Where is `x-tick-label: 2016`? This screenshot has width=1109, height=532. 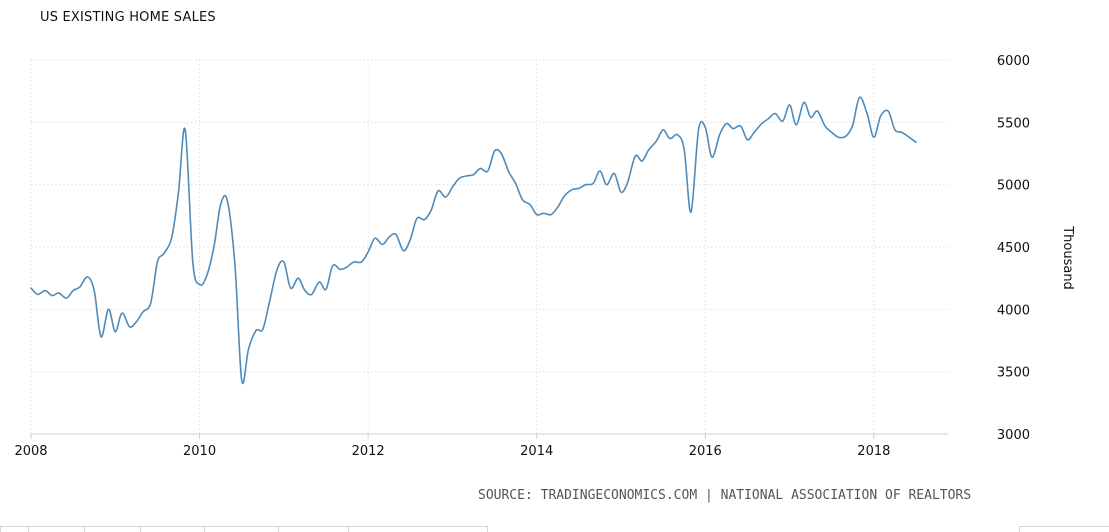 x-tick-label: 2016 is located at coordinates (705, 451).